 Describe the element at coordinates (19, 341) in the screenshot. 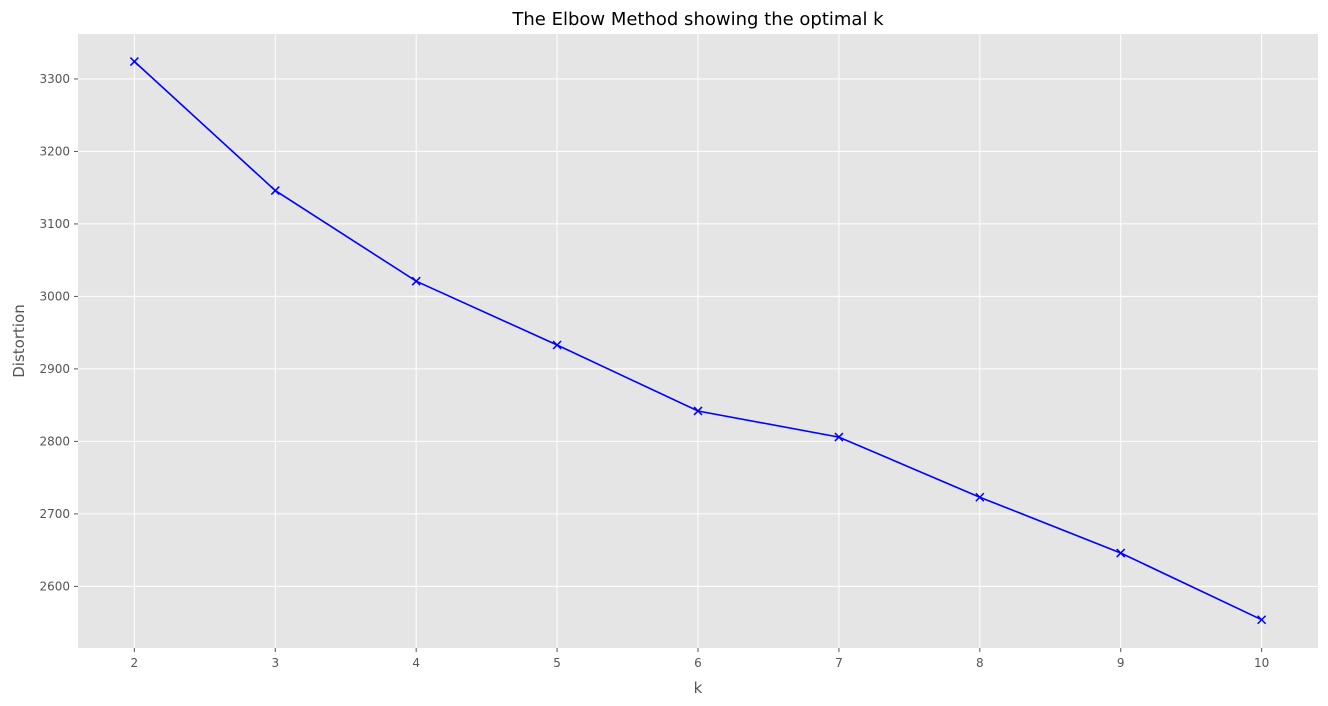

I see `y-axis-label: Distortion` at that location.